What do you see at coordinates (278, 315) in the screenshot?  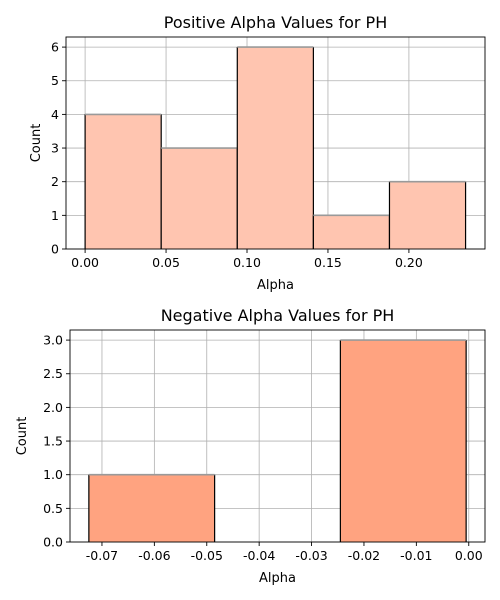 I see `negative-chart-title: Negative Alpha Values for PH` at bounding box center [278, 315].